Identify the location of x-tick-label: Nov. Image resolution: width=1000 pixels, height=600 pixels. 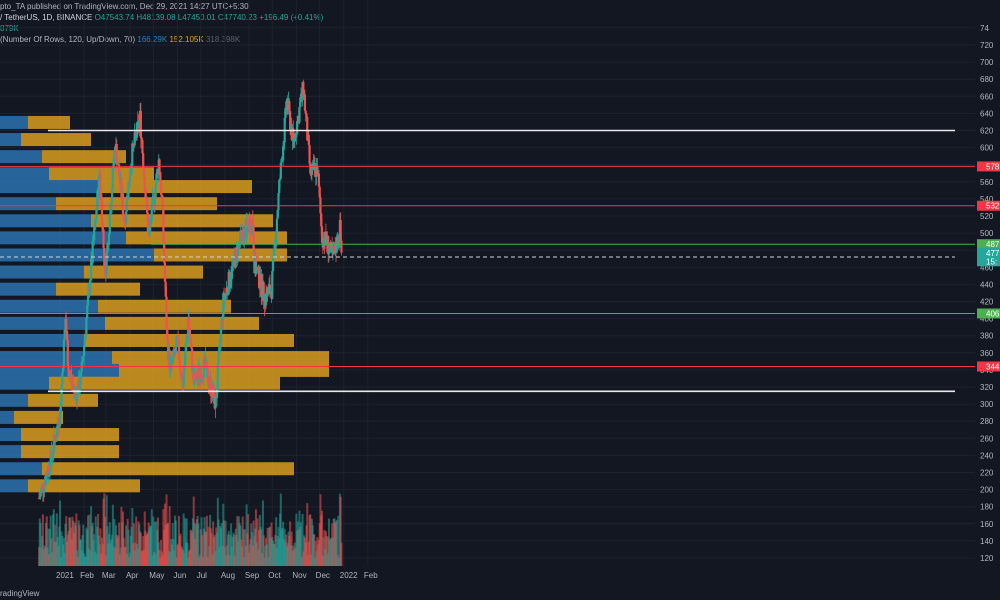
(299, 575).